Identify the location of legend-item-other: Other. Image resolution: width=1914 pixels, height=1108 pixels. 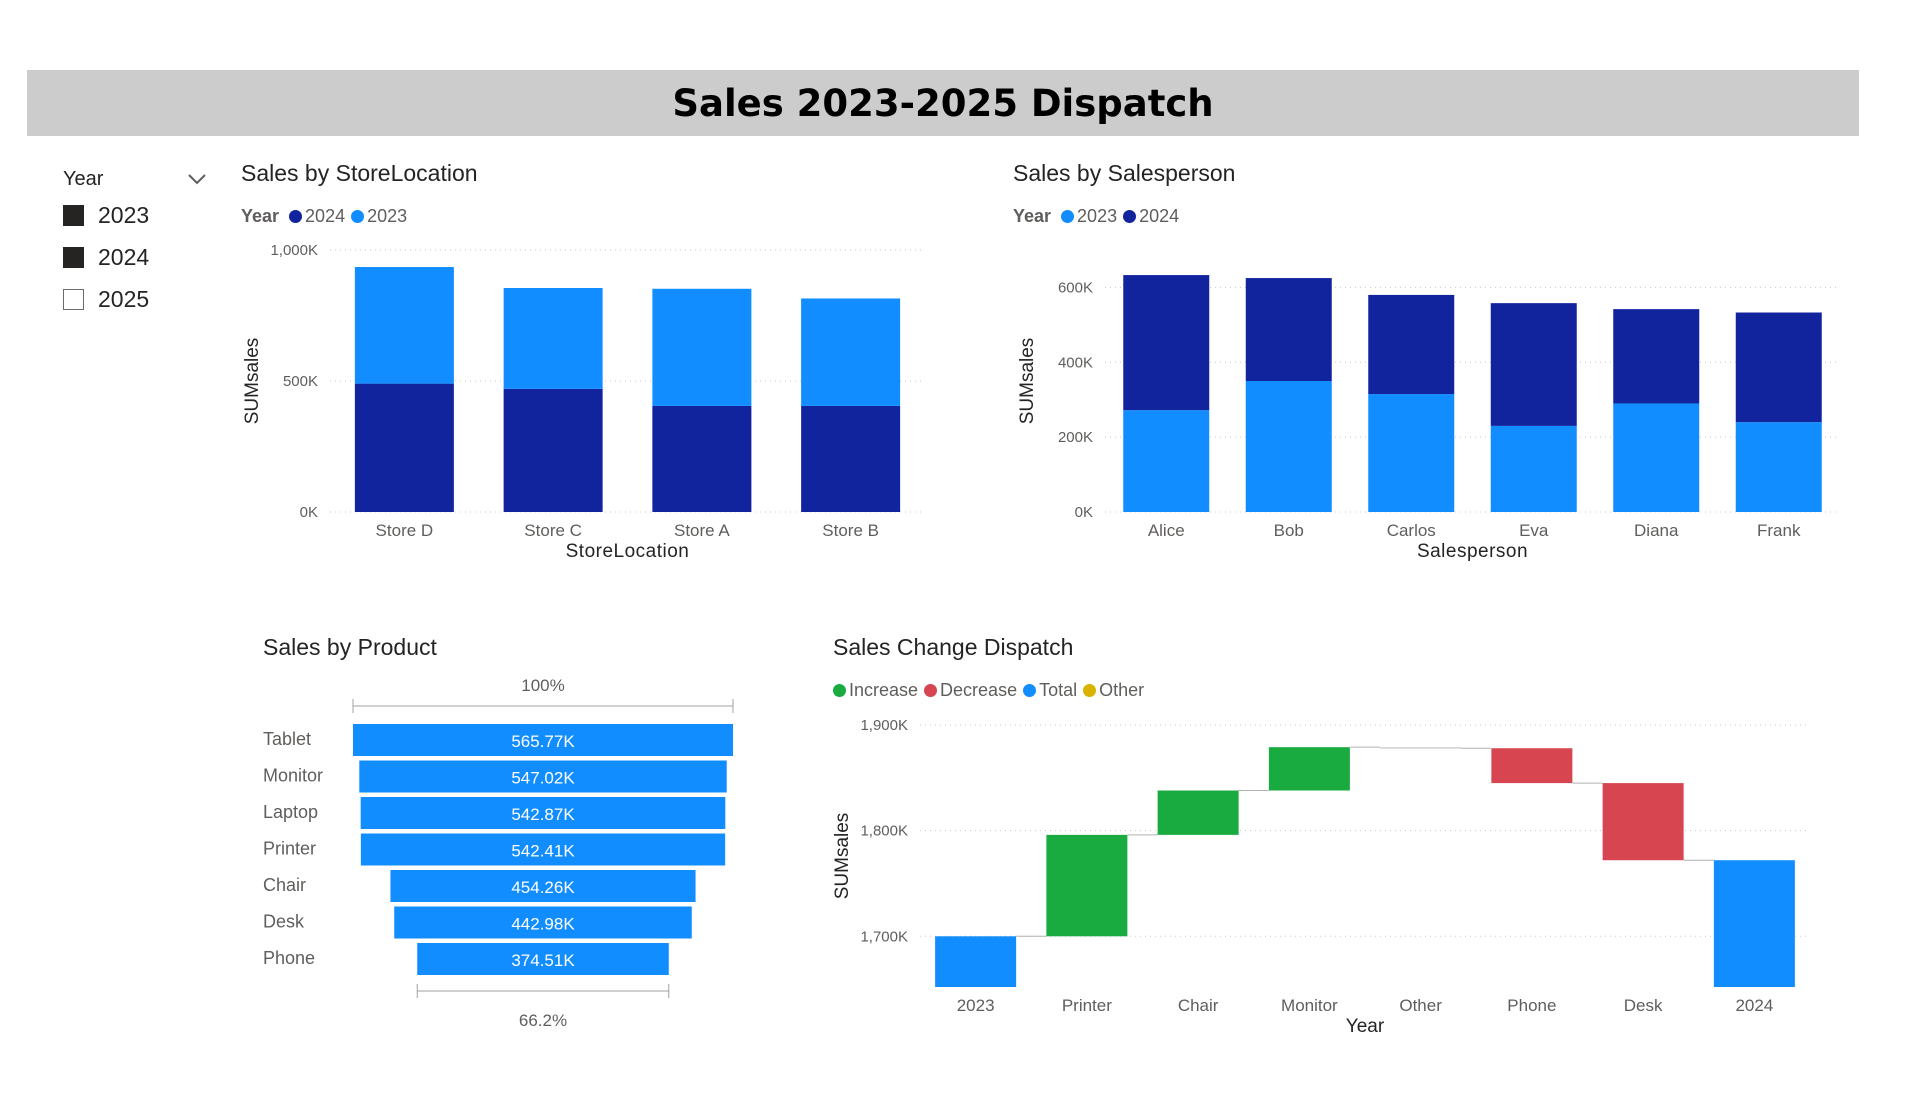
(1113, 690).